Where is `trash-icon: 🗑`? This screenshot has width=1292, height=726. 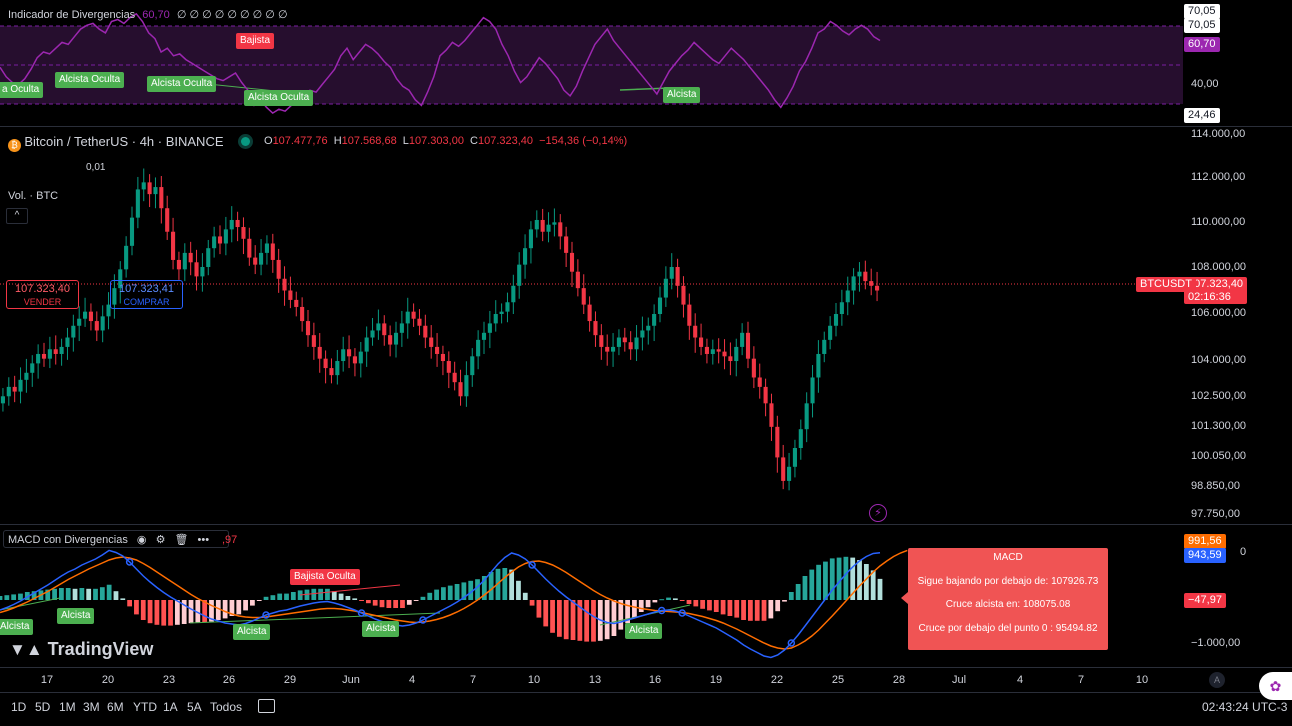 trash-icon: 🗑 is located at coordinates (181, 540).